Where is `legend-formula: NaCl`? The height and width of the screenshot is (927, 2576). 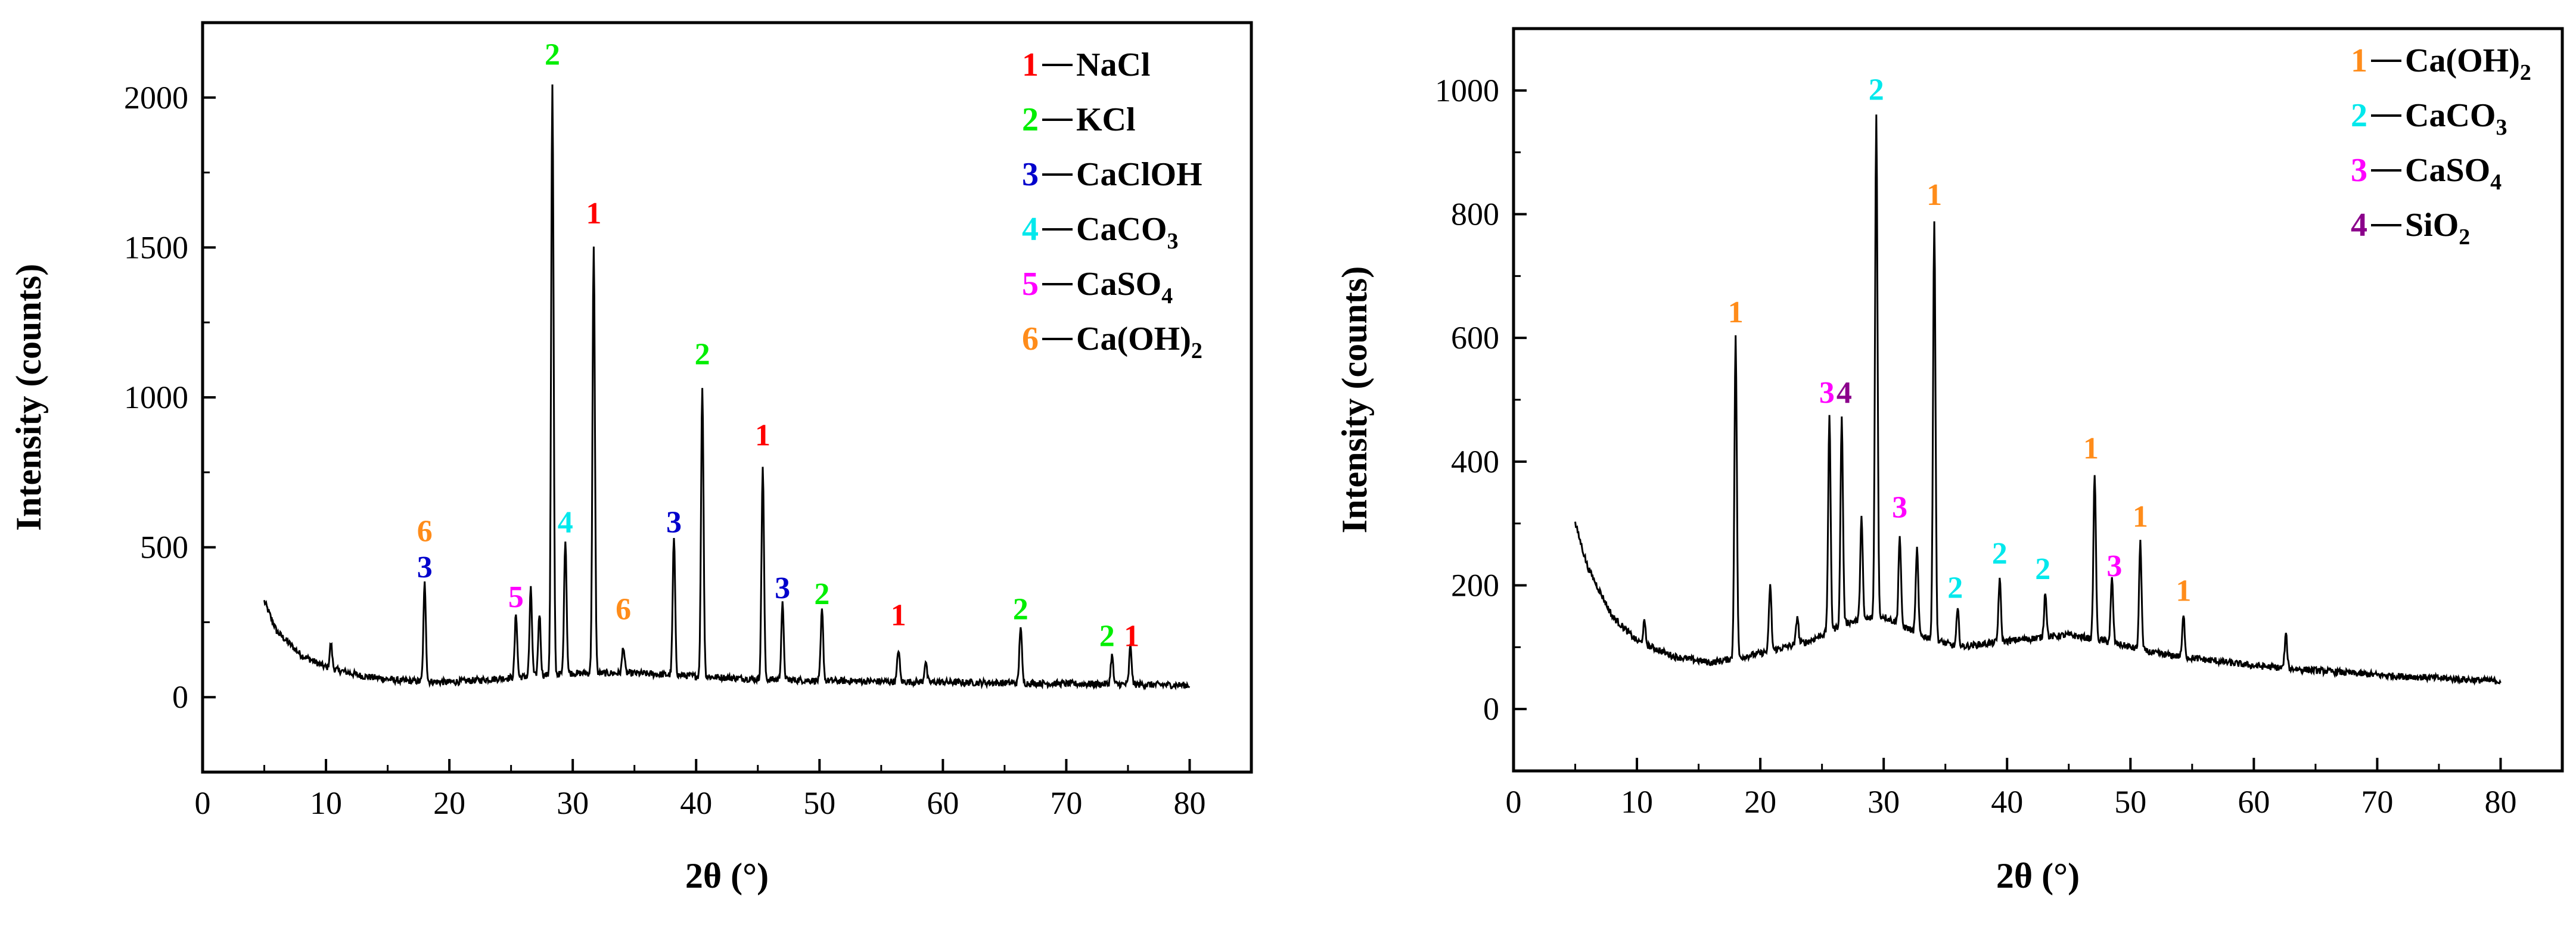 legend-formula: NaCl is located at coordinates (1113, 64).